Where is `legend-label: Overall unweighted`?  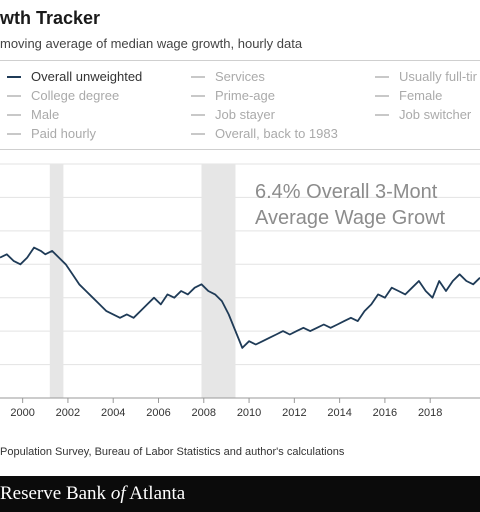 legend-label: Overall unweighted is located at coordinates (87, 76).